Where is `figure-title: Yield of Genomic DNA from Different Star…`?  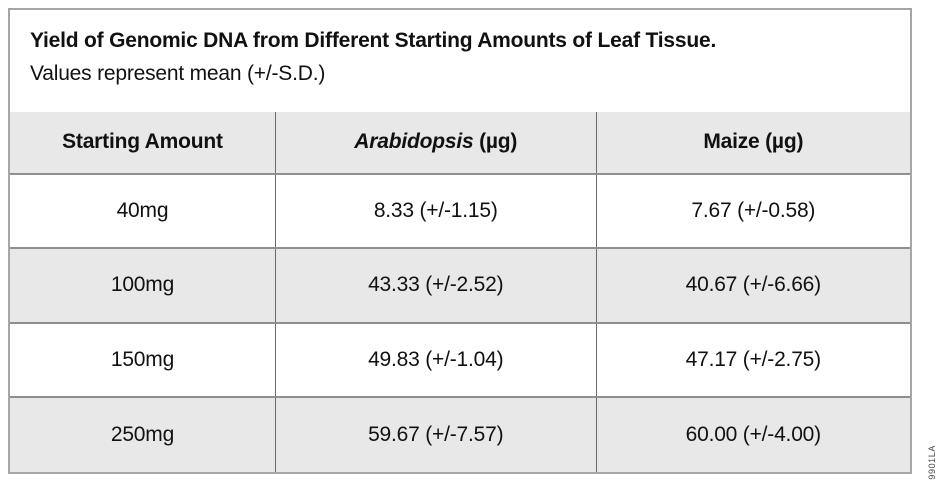
figure-title: Yield of Genomic DNA from Different Star… is located at coordinates (373, 40).